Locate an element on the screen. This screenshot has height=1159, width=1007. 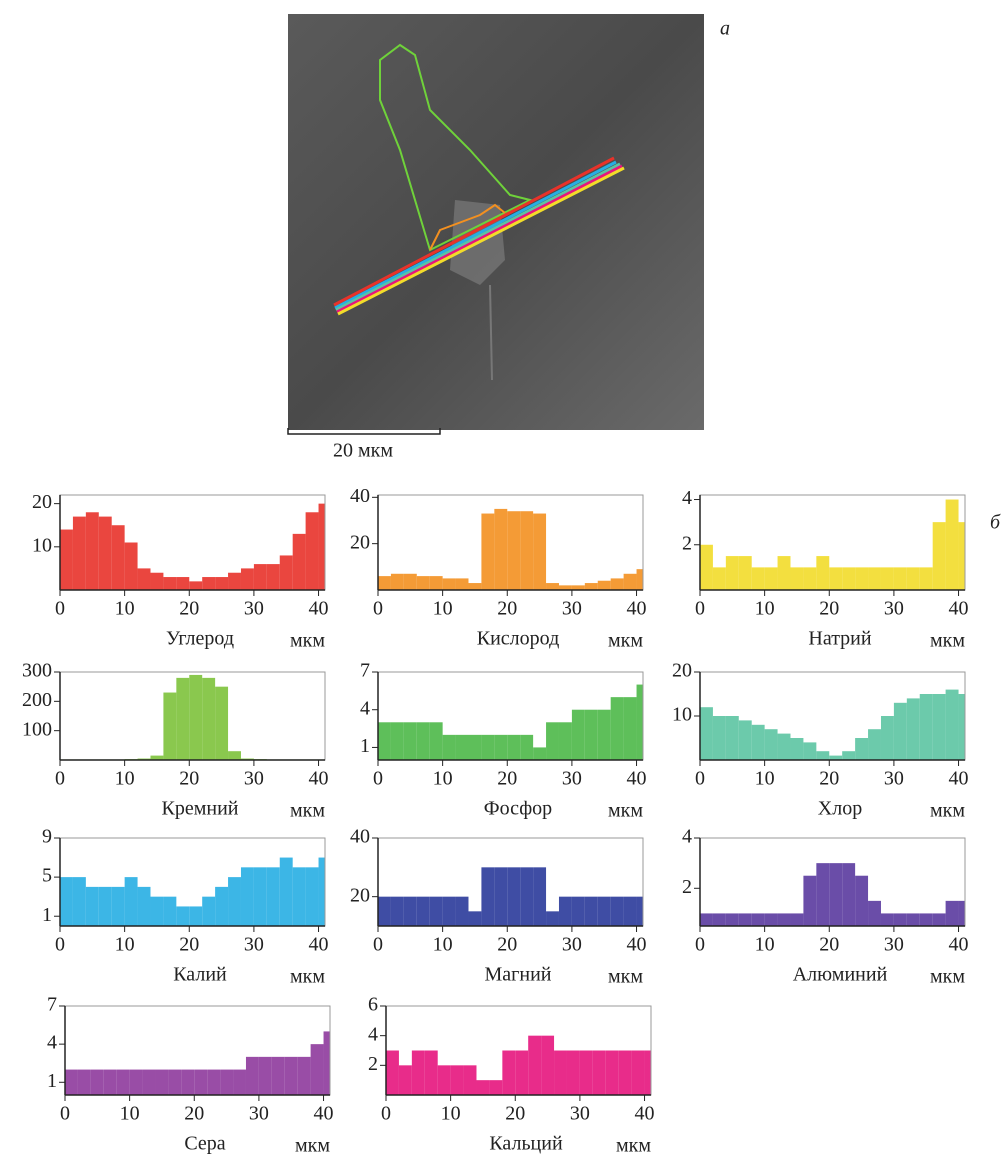
chart: 2 4 6 0 10 20 30 40 Кальций мкм is located at coordinates (511, 1075).